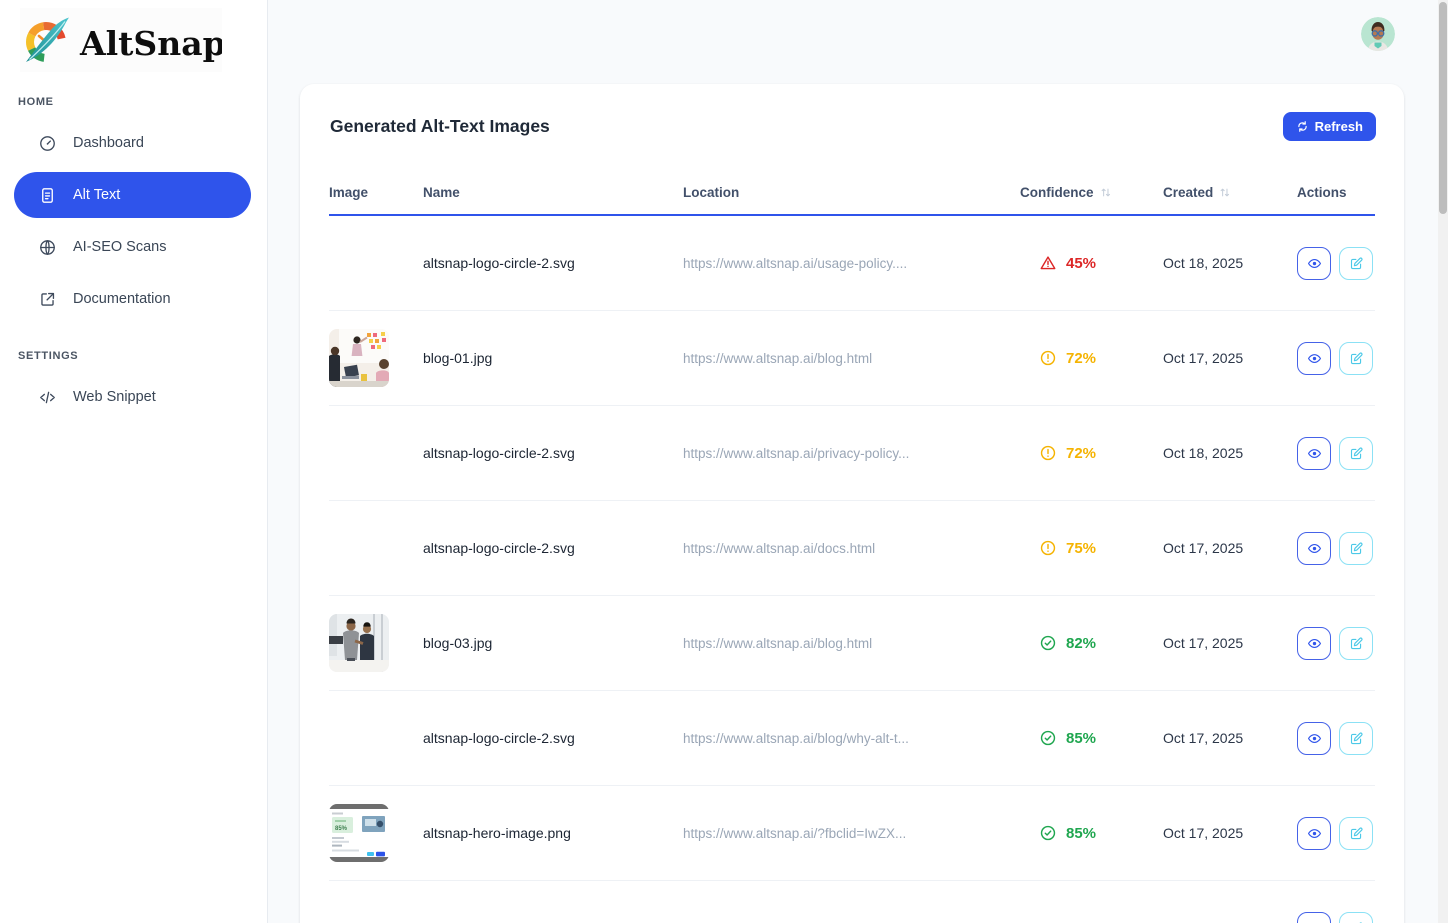  I want to click on refresh-icon, so click(1302, 126).